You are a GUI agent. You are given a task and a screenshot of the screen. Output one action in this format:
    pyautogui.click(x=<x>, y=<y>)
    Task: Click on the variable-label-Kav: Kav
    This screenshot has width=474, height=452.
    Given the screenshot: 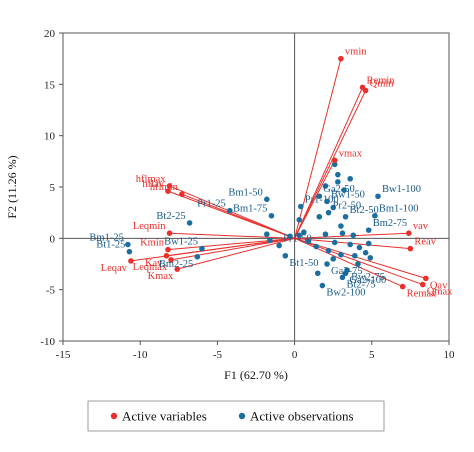 What is the action you would take?
    pyautogui.click(x=154, y=263)
    